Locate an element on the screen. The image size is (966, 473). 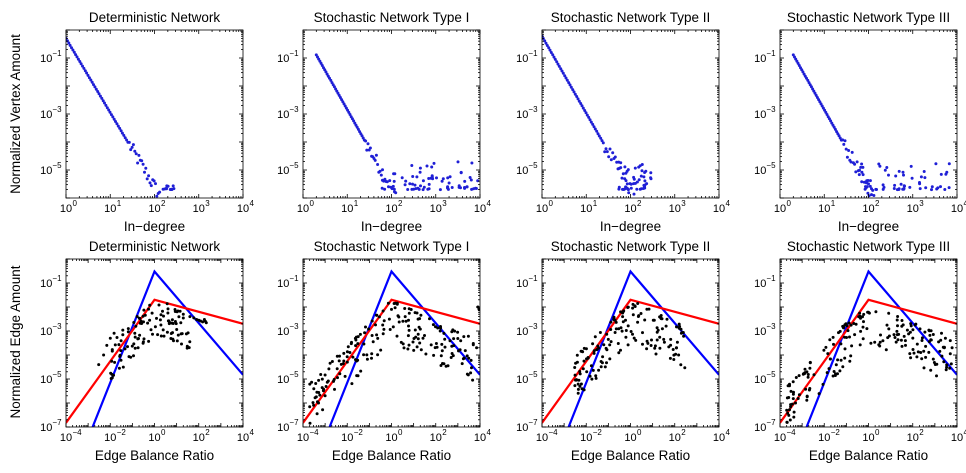
axes-box is located at coordinates (868, 114).